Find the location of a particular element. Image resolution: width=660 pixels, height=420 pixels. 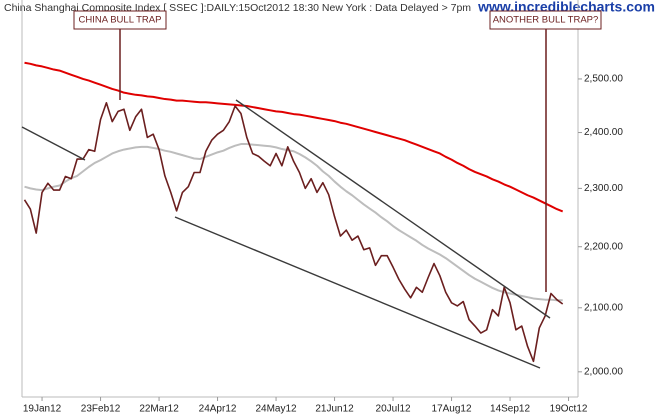

annotation-text: ANOTHER BULL TRAP? is located at coordinates (546, 20).